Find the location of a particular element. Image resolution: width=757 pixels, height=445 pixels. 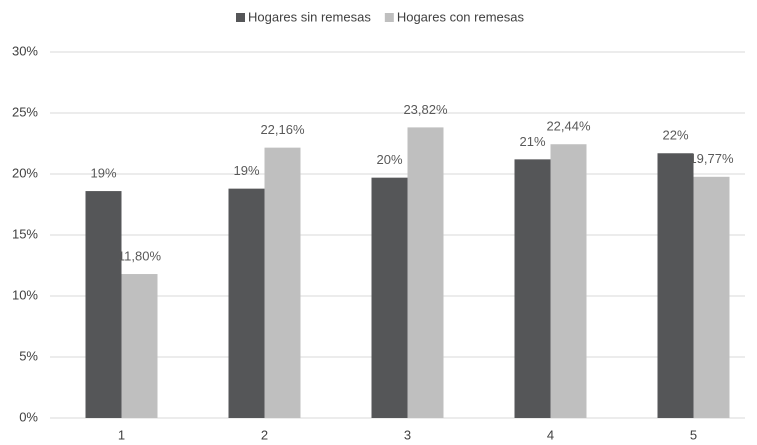

value-label: 22,44% is located at coordinates (568, 126).